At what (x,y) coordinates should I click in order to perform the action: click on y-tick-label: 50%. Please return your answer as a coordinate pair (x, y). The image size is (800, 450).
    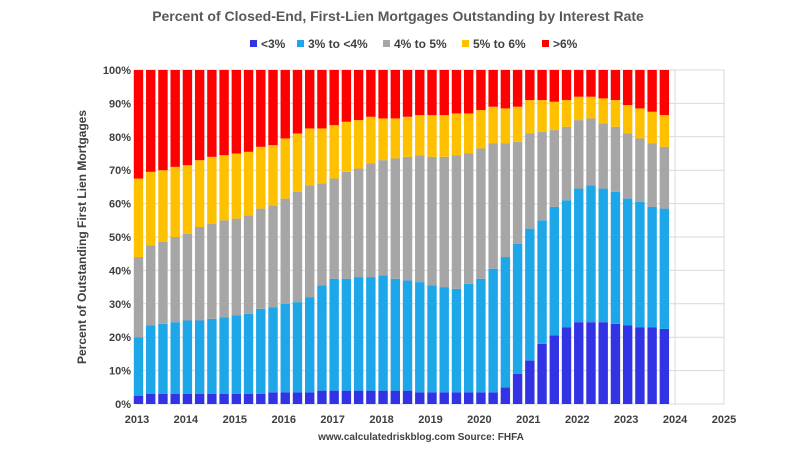
    Looking at the image, I should click on (120, 238).